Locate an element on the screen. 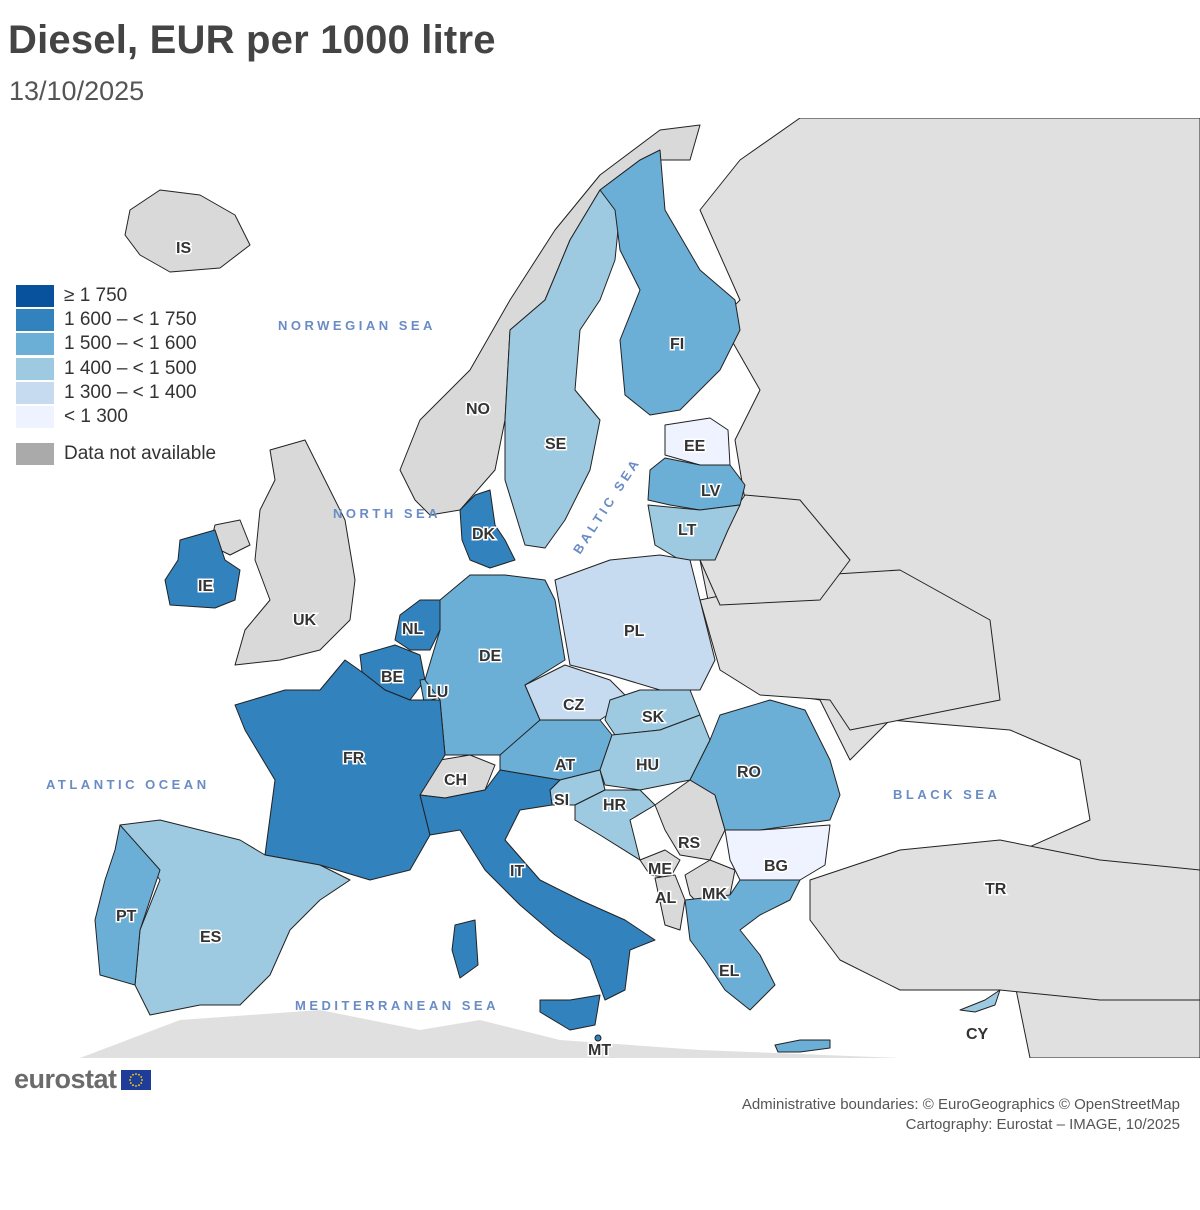  country-label-LV: LV is located at coordinates (711, 491).